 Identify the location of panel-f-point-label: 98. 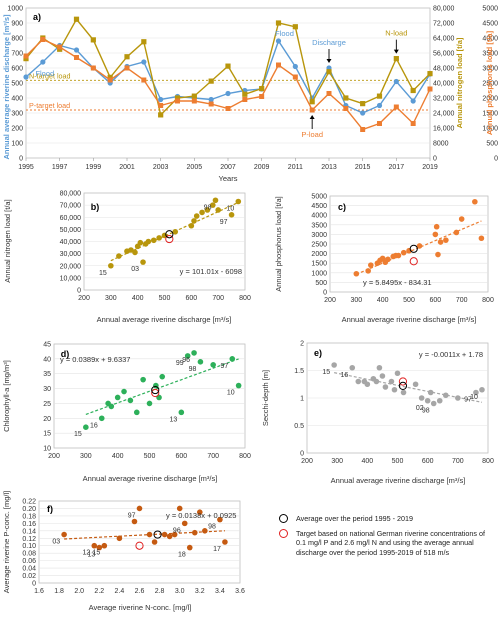
(212, 527).